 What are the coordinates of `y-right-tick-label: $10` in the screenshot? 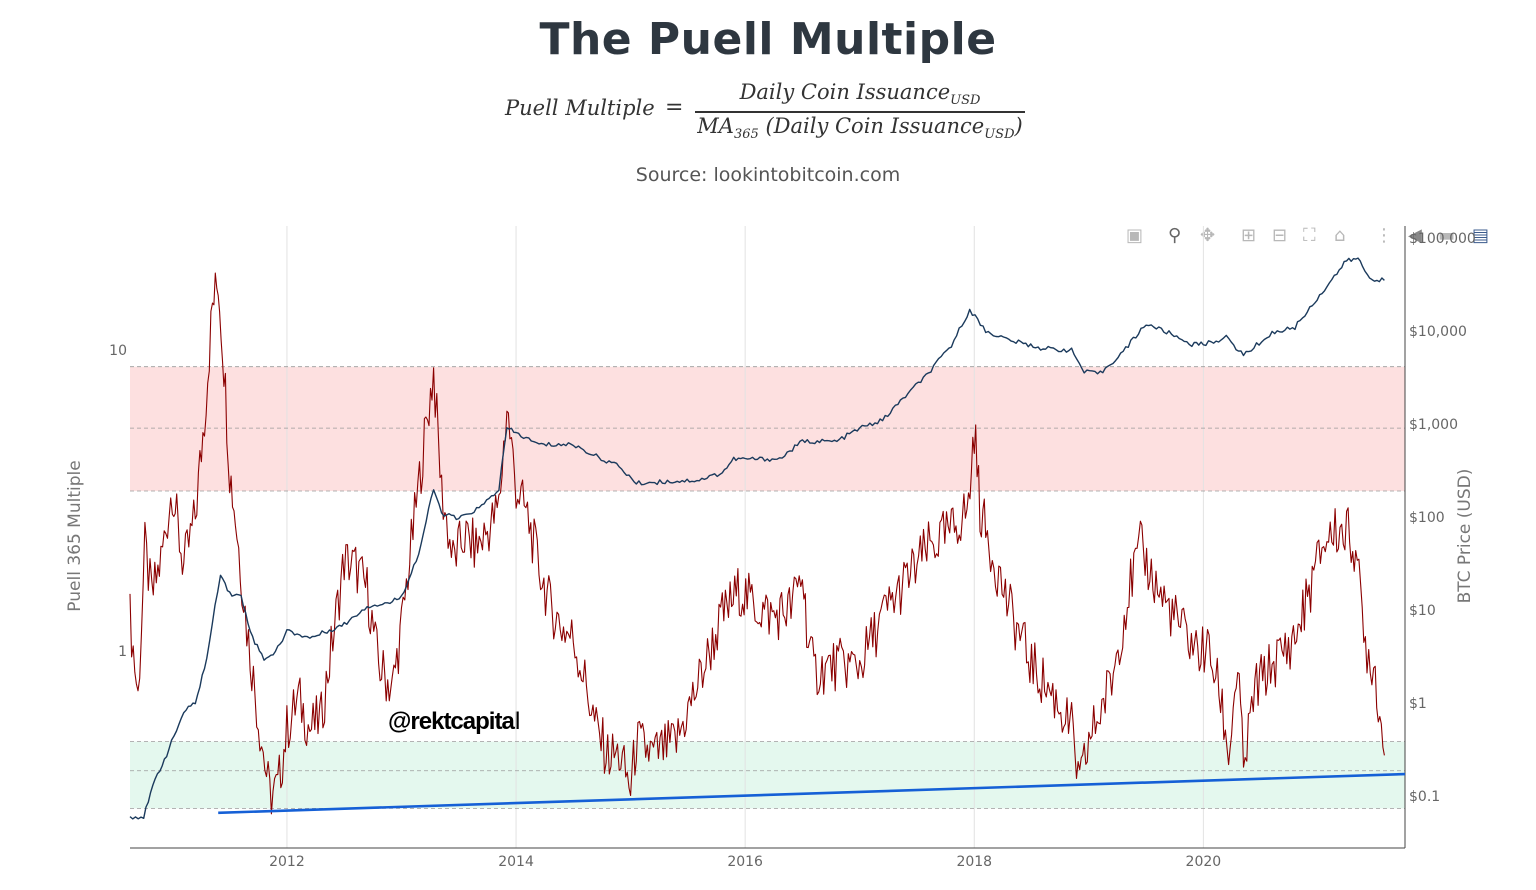 It's located at (1422, 611).